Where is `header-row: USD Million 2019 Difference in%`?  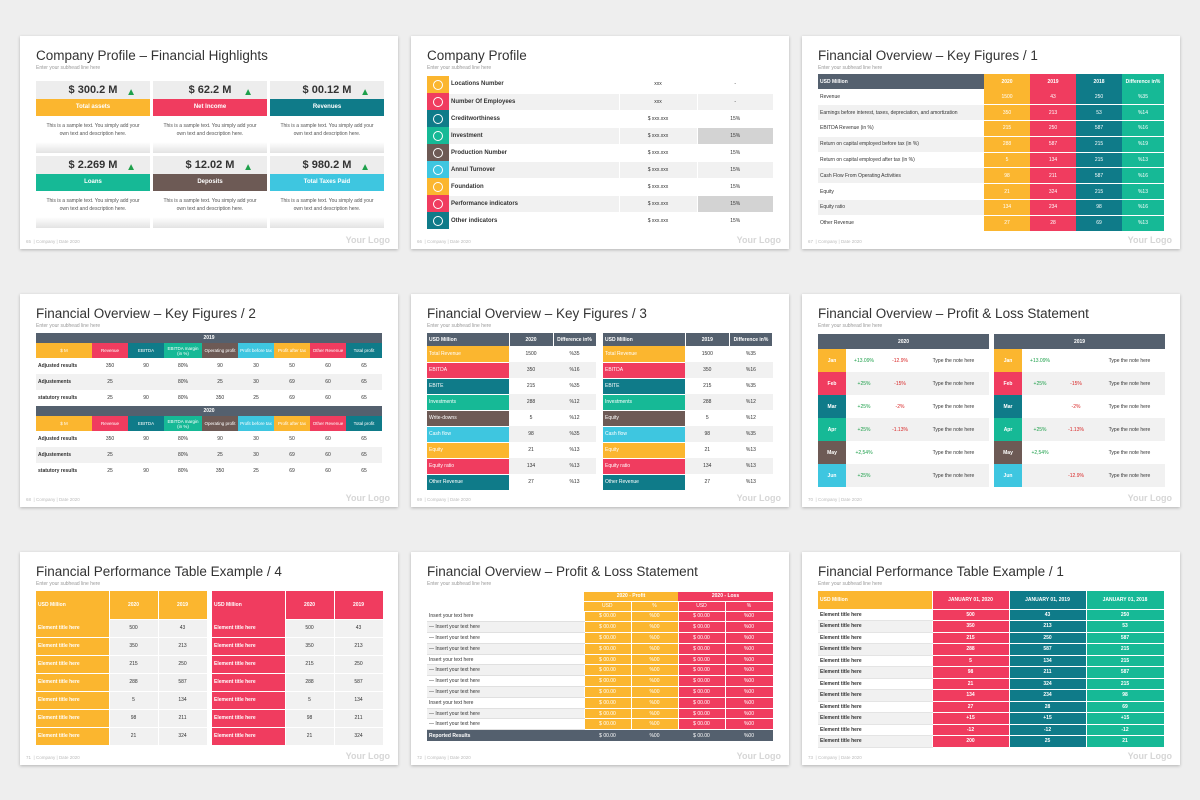 header-row: USD Million 2019 Difference in% is located at coordinates (688, 339).